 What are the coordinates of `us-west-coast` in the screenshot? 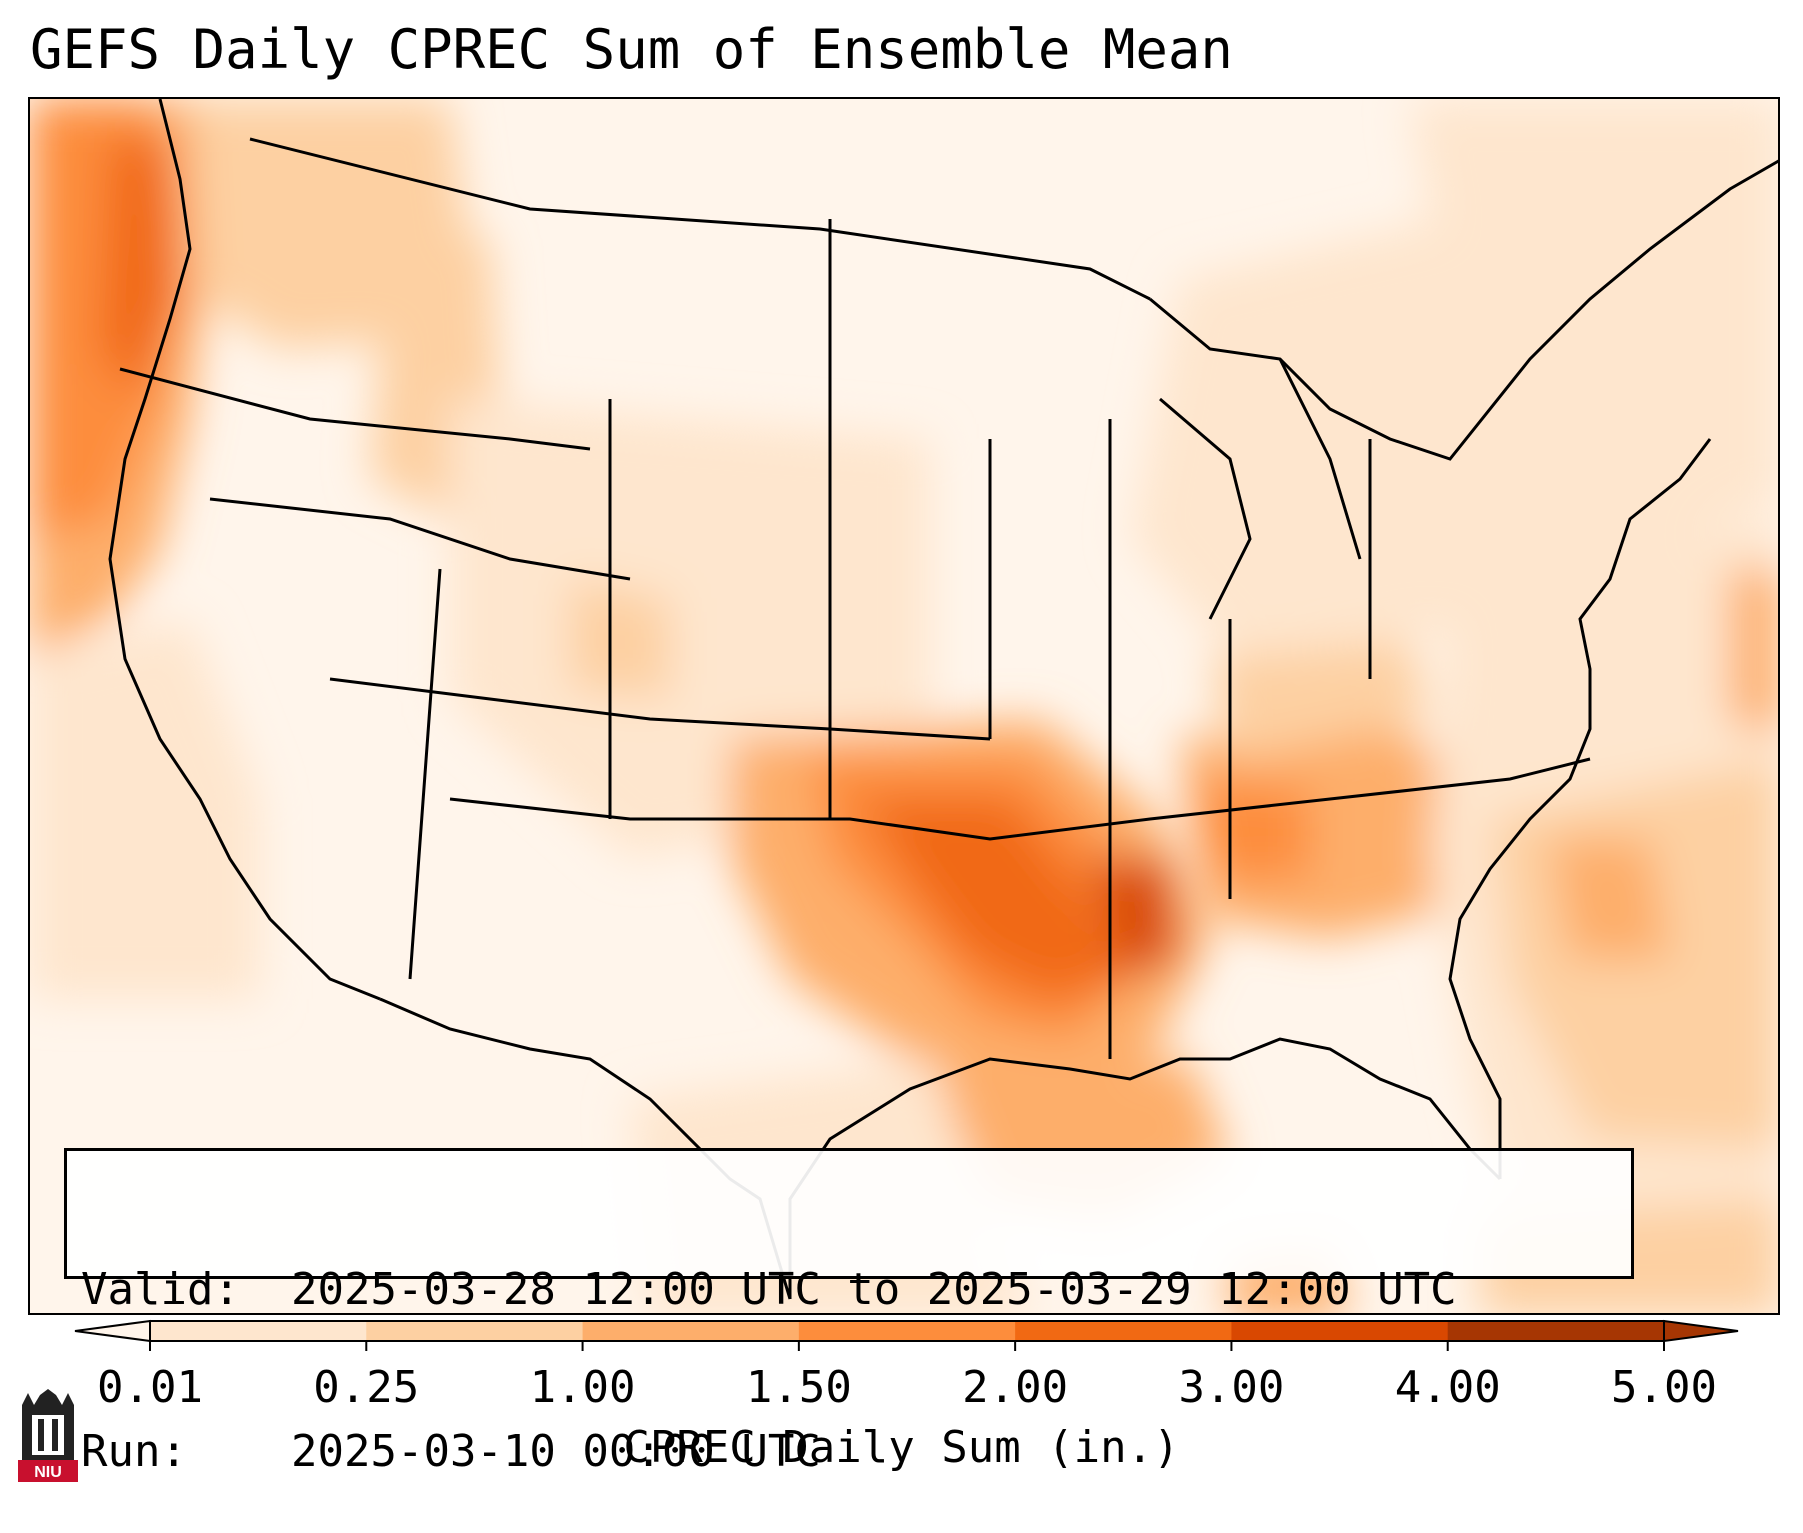 It's located at (244, 550).